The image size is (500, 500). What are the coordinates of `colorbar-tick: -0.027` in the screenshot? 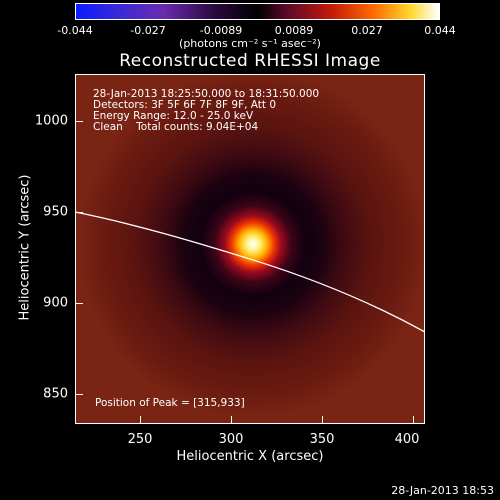 It's located at (148, 30).